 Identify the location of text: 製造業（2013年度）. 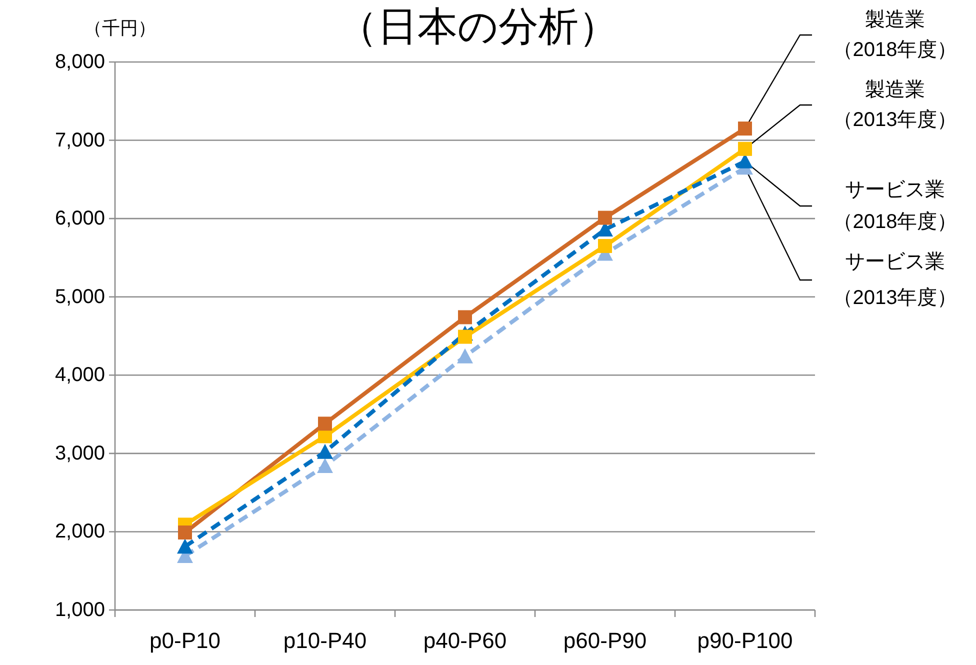
(895, 105).